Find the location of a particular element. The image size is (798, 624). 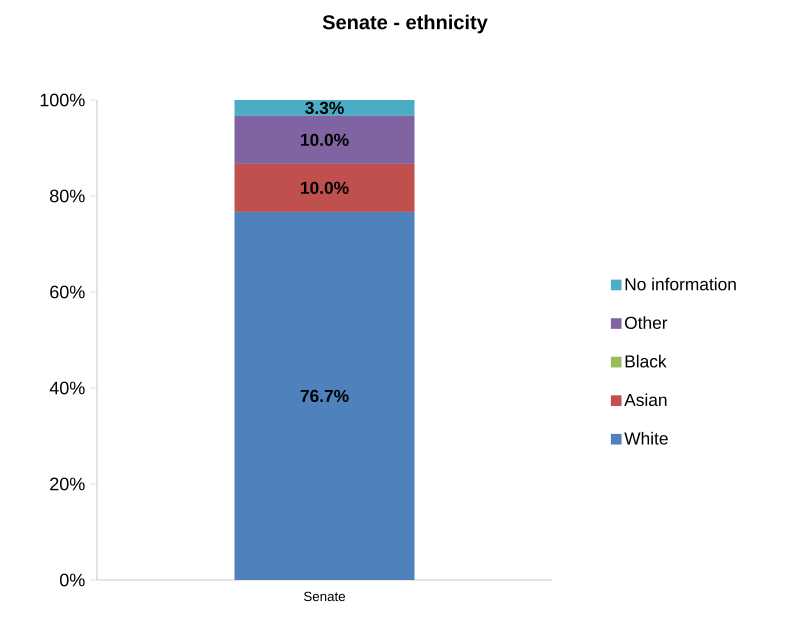

y-tick-label: 60% is located at coordinates (67, 292).